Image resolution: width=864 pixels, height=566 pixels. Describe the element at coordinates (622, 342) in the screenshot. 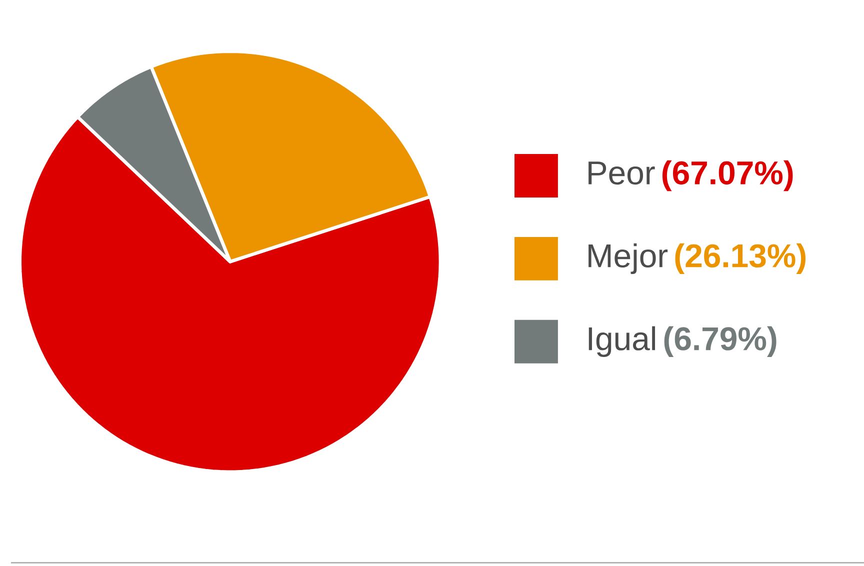

I see `legend-label: Igual` at that location.